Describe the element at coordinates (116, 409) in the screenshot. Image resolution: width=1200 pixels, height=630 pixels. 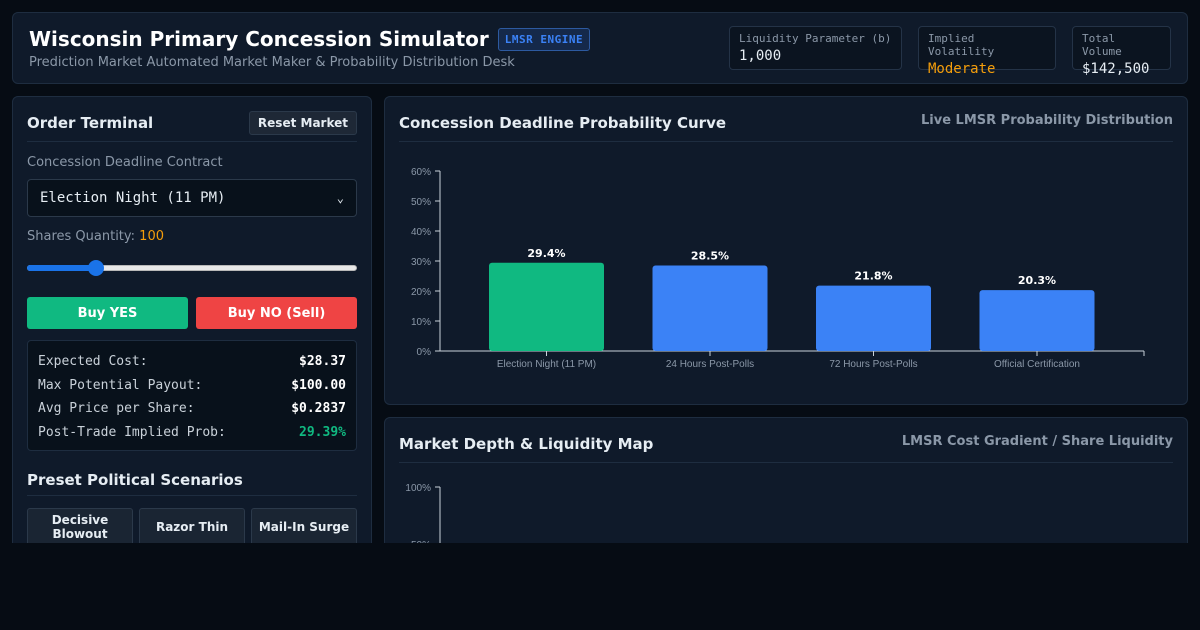
I see `summary-key: Avg Price per Share:` at that location.